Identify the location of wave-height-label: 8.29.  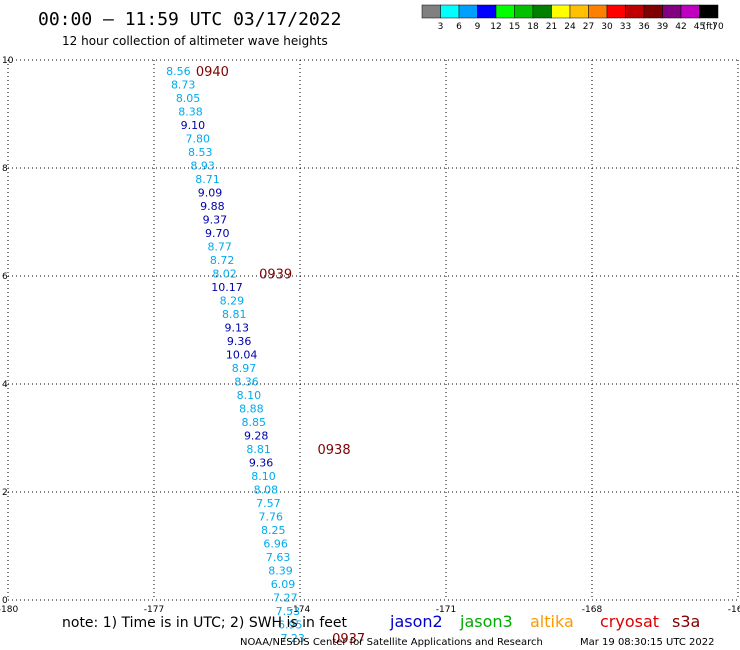
(232, 300).